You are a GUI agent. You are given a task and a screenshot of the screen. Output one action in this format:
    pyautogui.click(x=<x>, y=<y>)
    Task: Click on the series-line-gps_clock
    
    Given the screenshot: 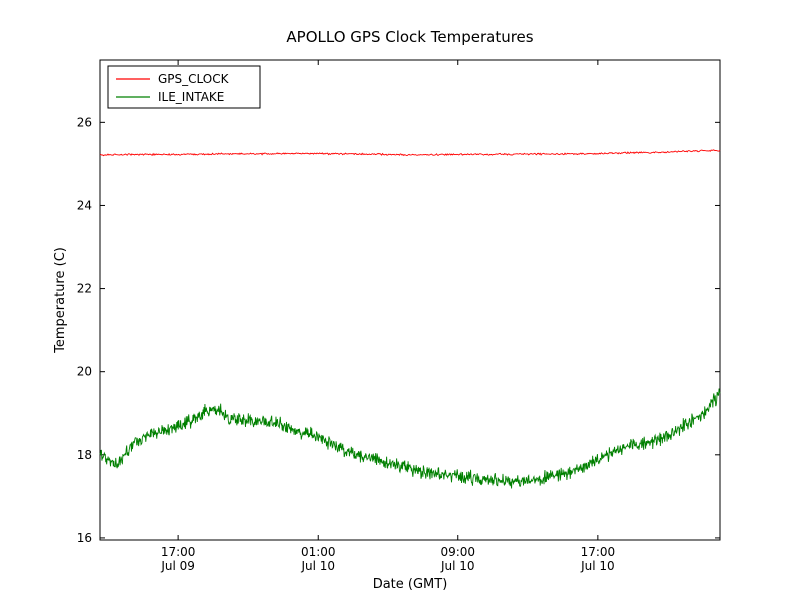 What is the action you would take?
    pyautogui.click(x=410, y=153)
    